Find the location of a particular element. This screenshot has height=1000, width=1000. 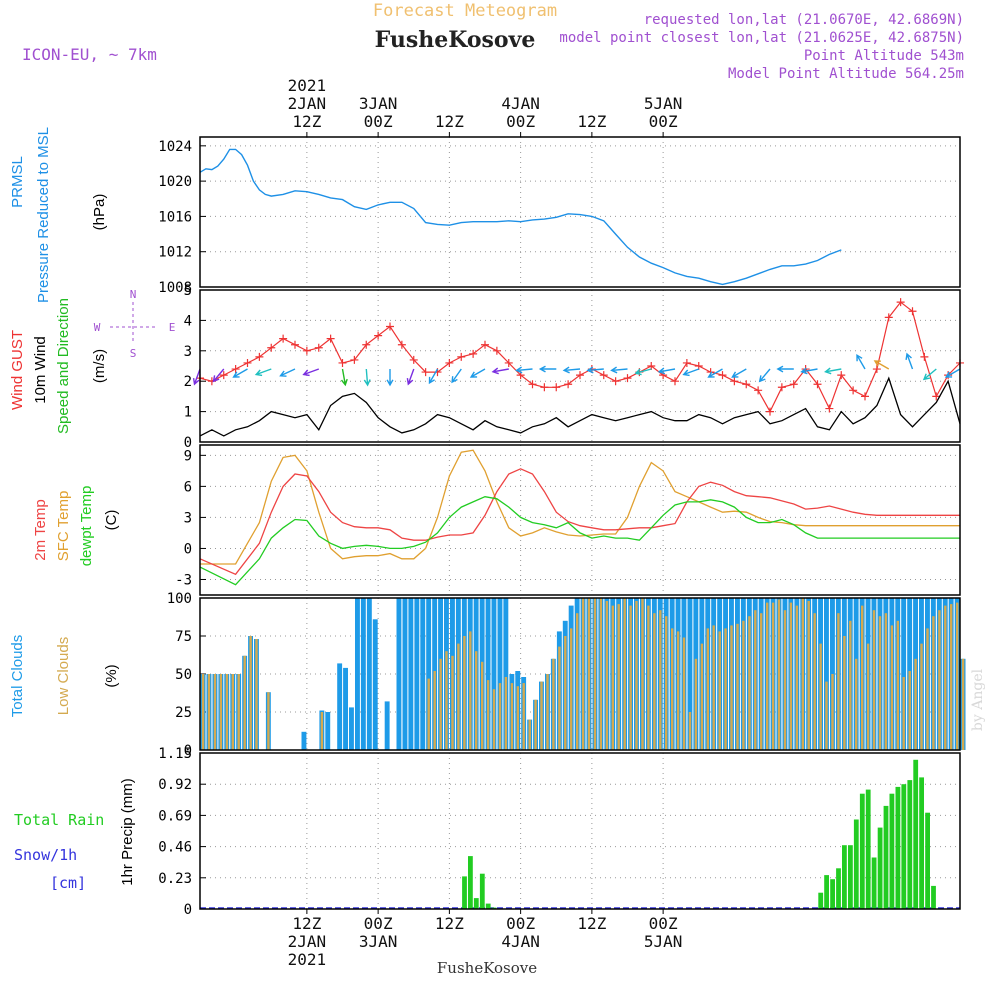

tick-label: 100 is located at coordinates (179, 599).